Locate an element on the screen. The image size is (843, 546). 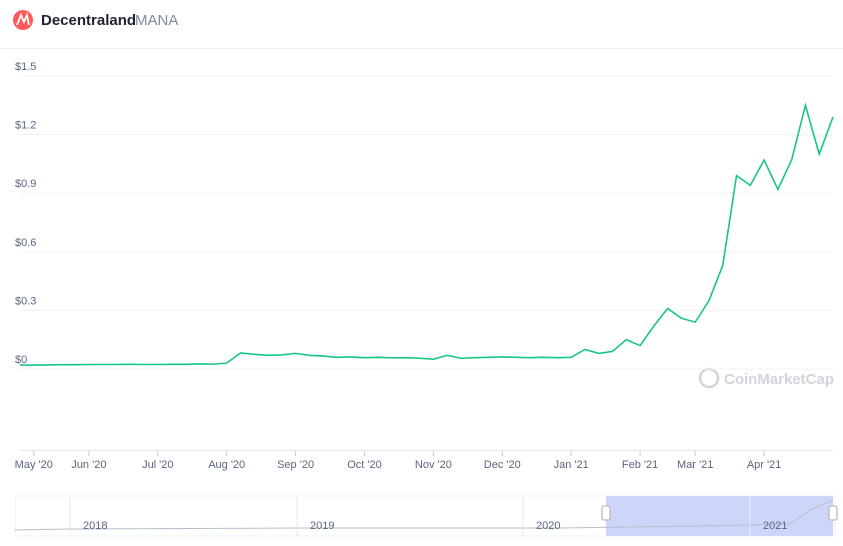
coin-name: Decentraland is located at coordinates (88, 20).